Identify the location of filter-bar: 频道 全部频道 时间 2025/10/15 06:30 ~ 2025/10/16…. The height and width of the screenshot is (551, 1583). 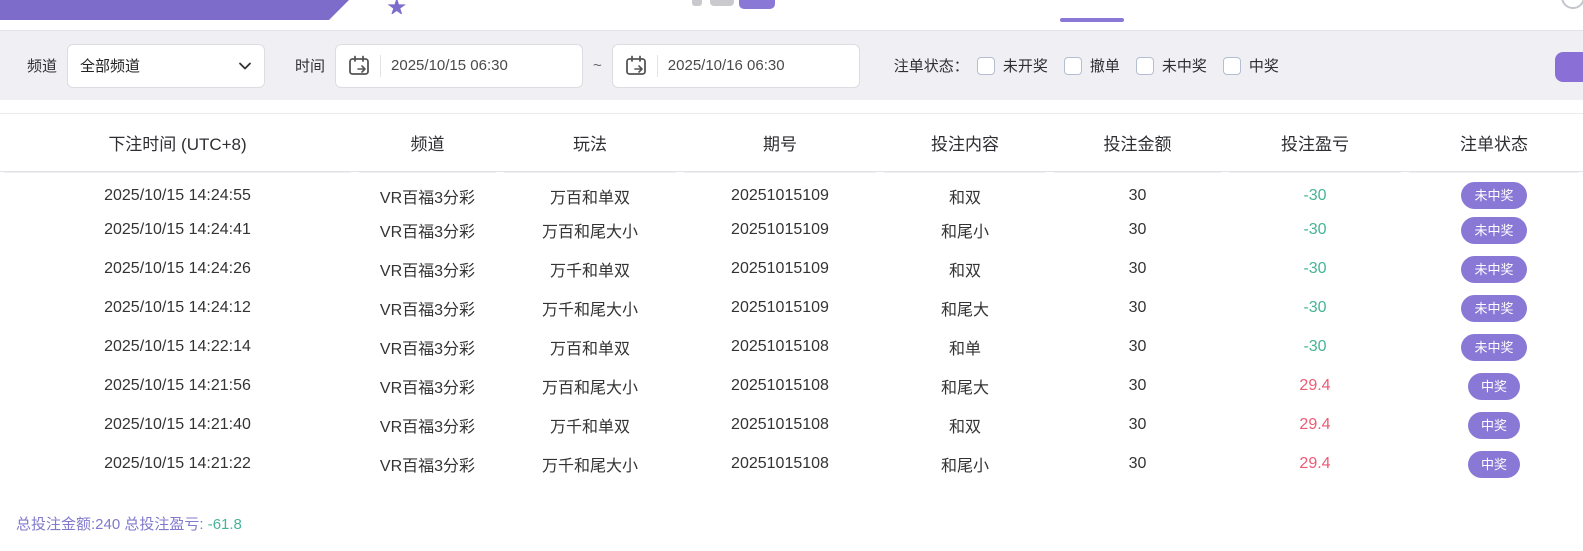
(791, 65).